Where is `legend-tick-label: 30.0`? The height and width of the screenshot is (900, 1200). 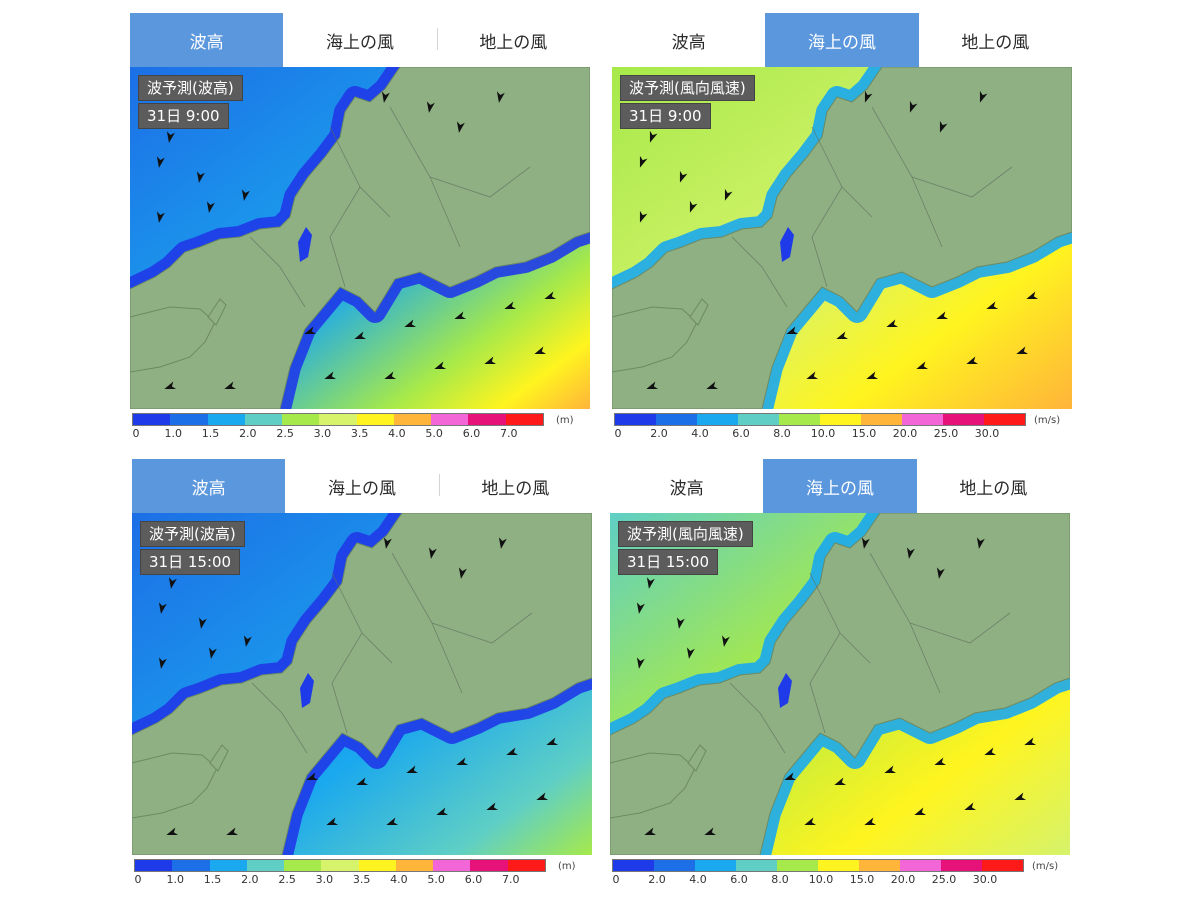
legend-tick-label: 30.0 is located at coordinates (985, 879).